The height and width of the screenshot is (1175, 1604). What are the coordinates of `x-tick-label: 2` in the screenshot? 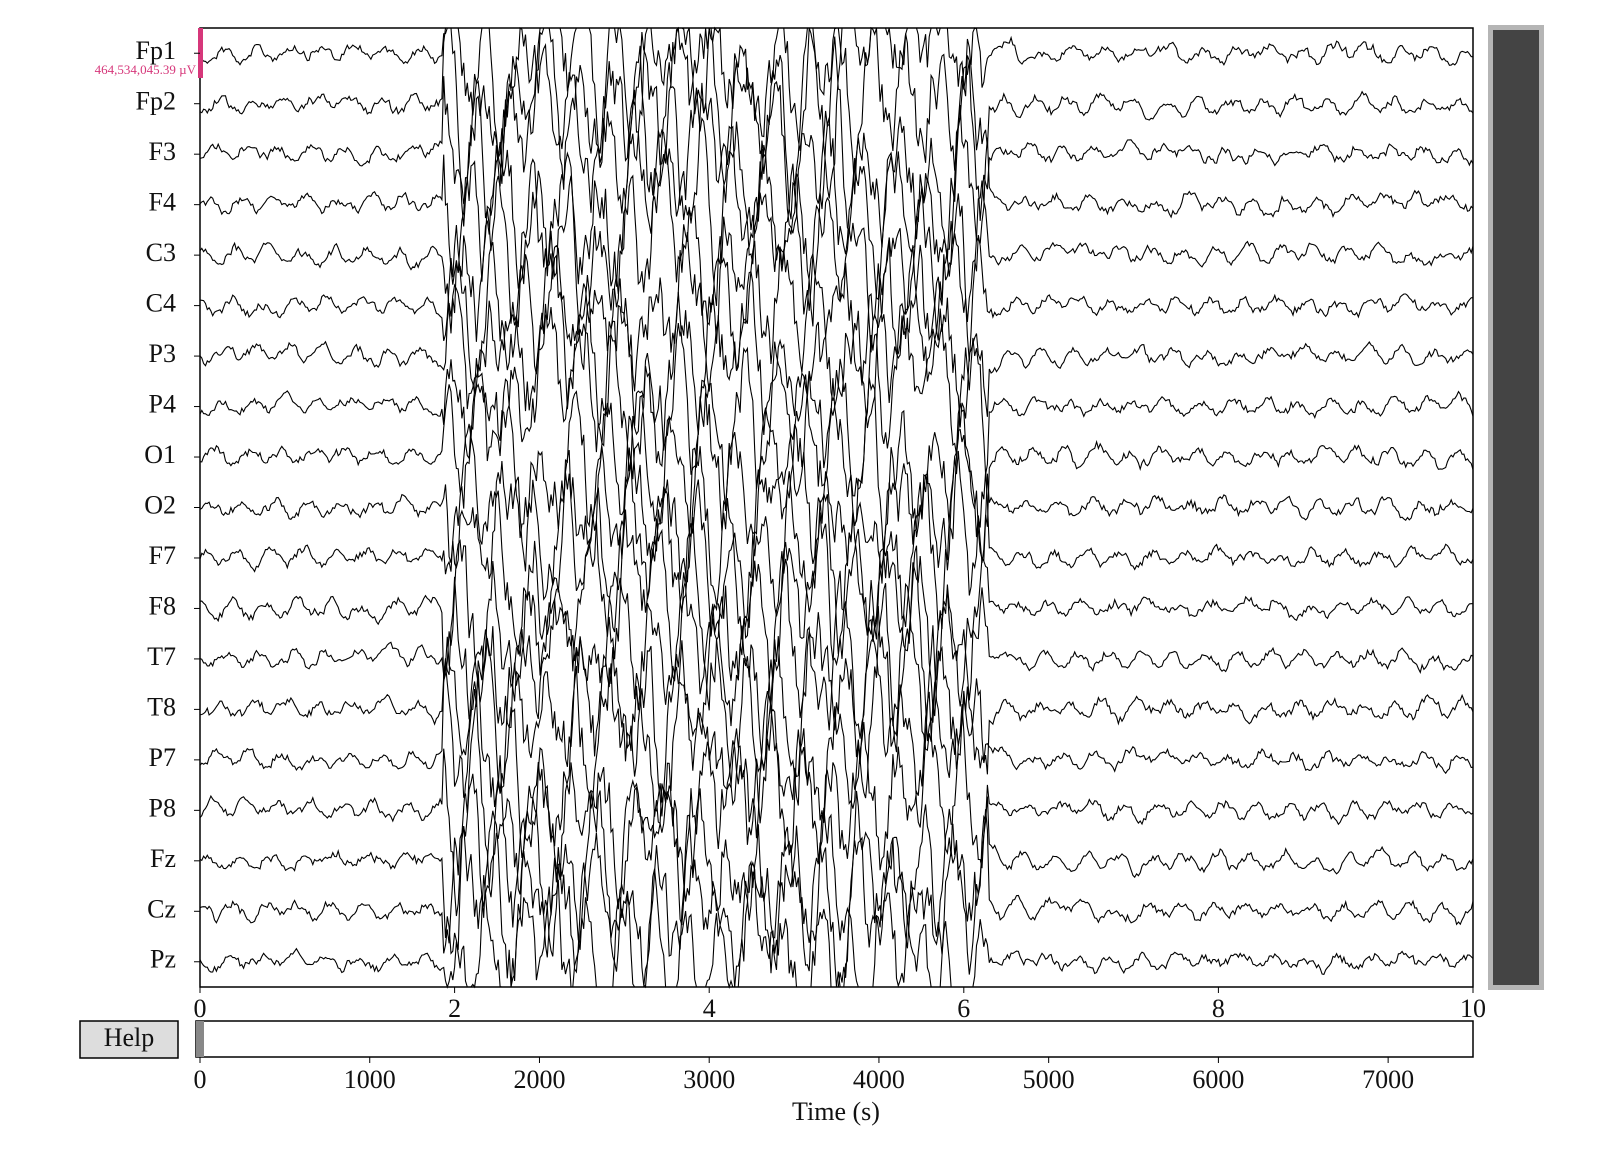 It's located at (454, 1008).